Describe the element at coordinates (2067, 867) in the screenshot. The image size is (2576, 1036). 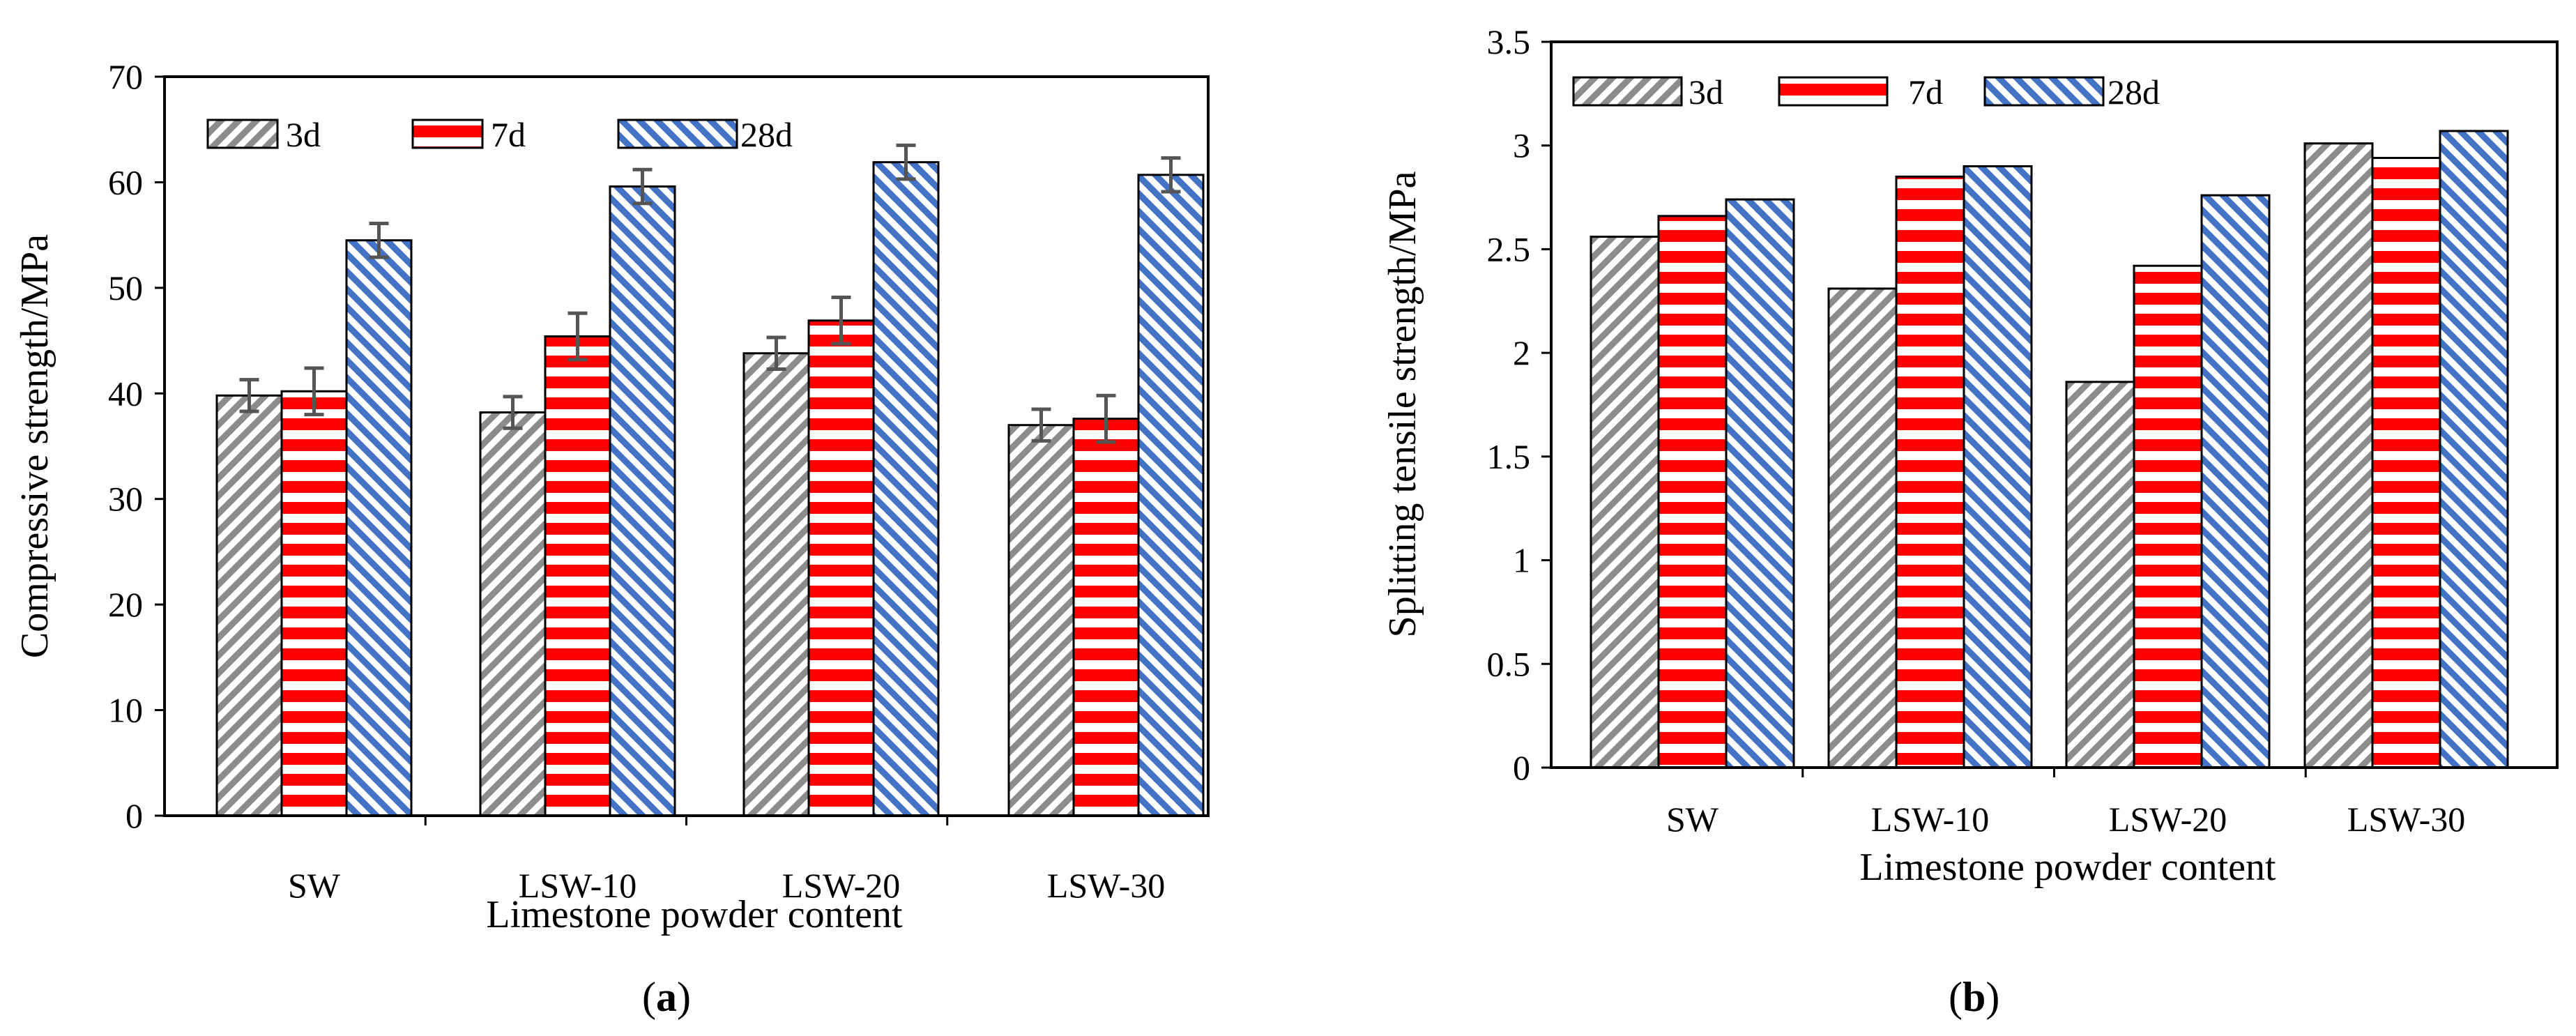
I see `chart-b-x-axis-title: Limestone powder content` at that location.